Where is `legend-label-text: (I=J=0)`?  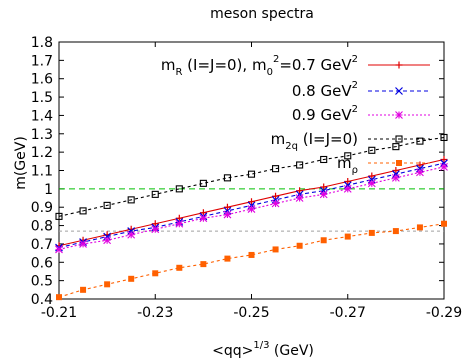 legend-label-text: (I=J=0) is located at coordinates (328, 139).